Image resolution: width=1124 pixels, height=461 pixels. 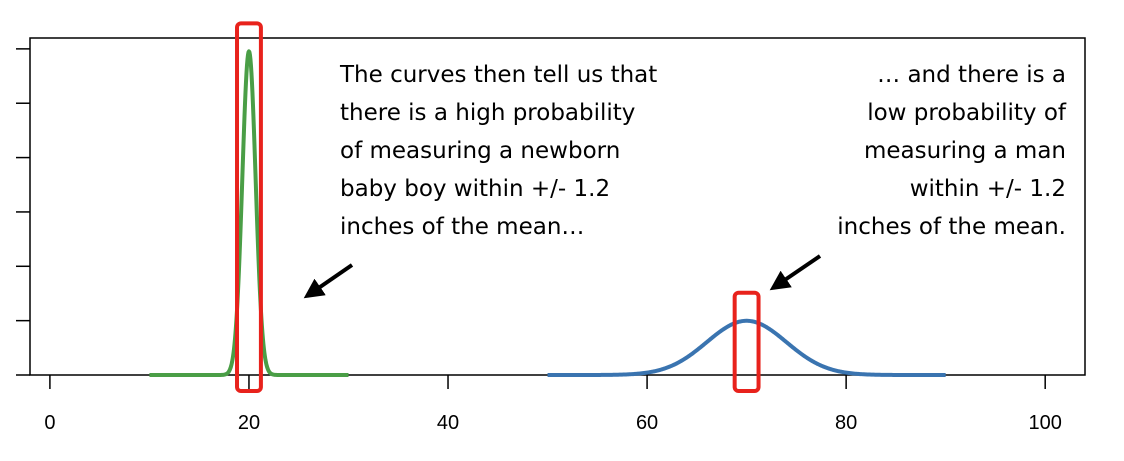 What do you see at coordinates (328, 281) in the screenshot?
I see `arrow-left` at bounding box center [328, 281].